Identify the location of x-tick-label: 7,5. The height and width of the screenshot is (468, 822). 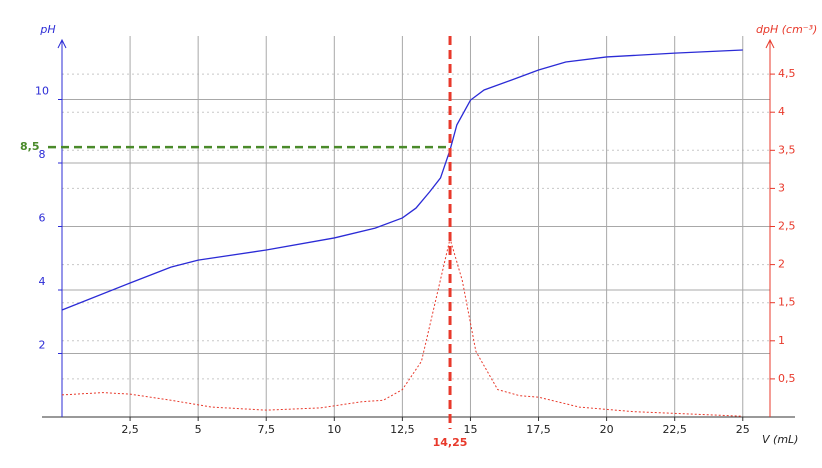
(266, 429).